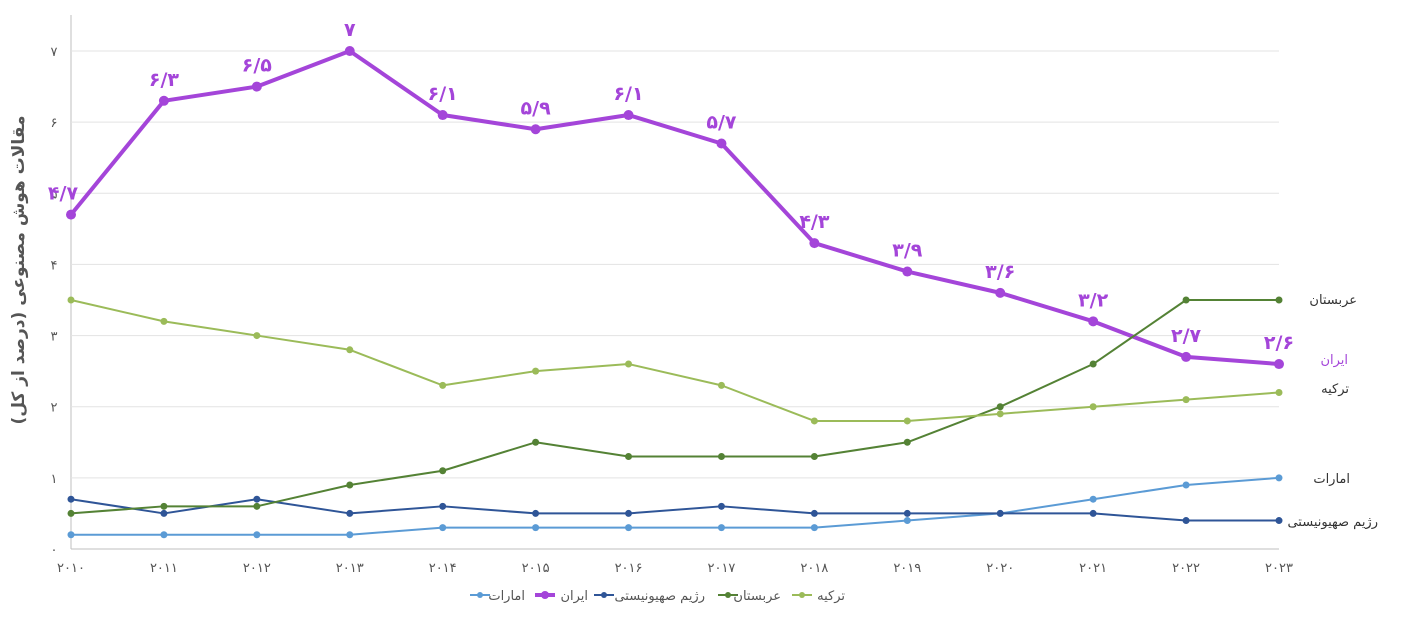  What do you see at coordinates (1279, 343) in the screenshot?
I see `data-label: ۲/۶` at bounding box center [1279, 343].